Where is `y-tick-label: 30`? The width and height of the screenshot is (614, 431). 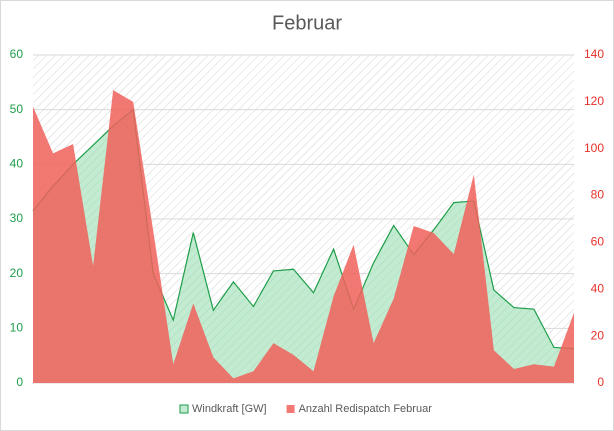
y-tick-label: 30 is located at coordinates (17, 218).